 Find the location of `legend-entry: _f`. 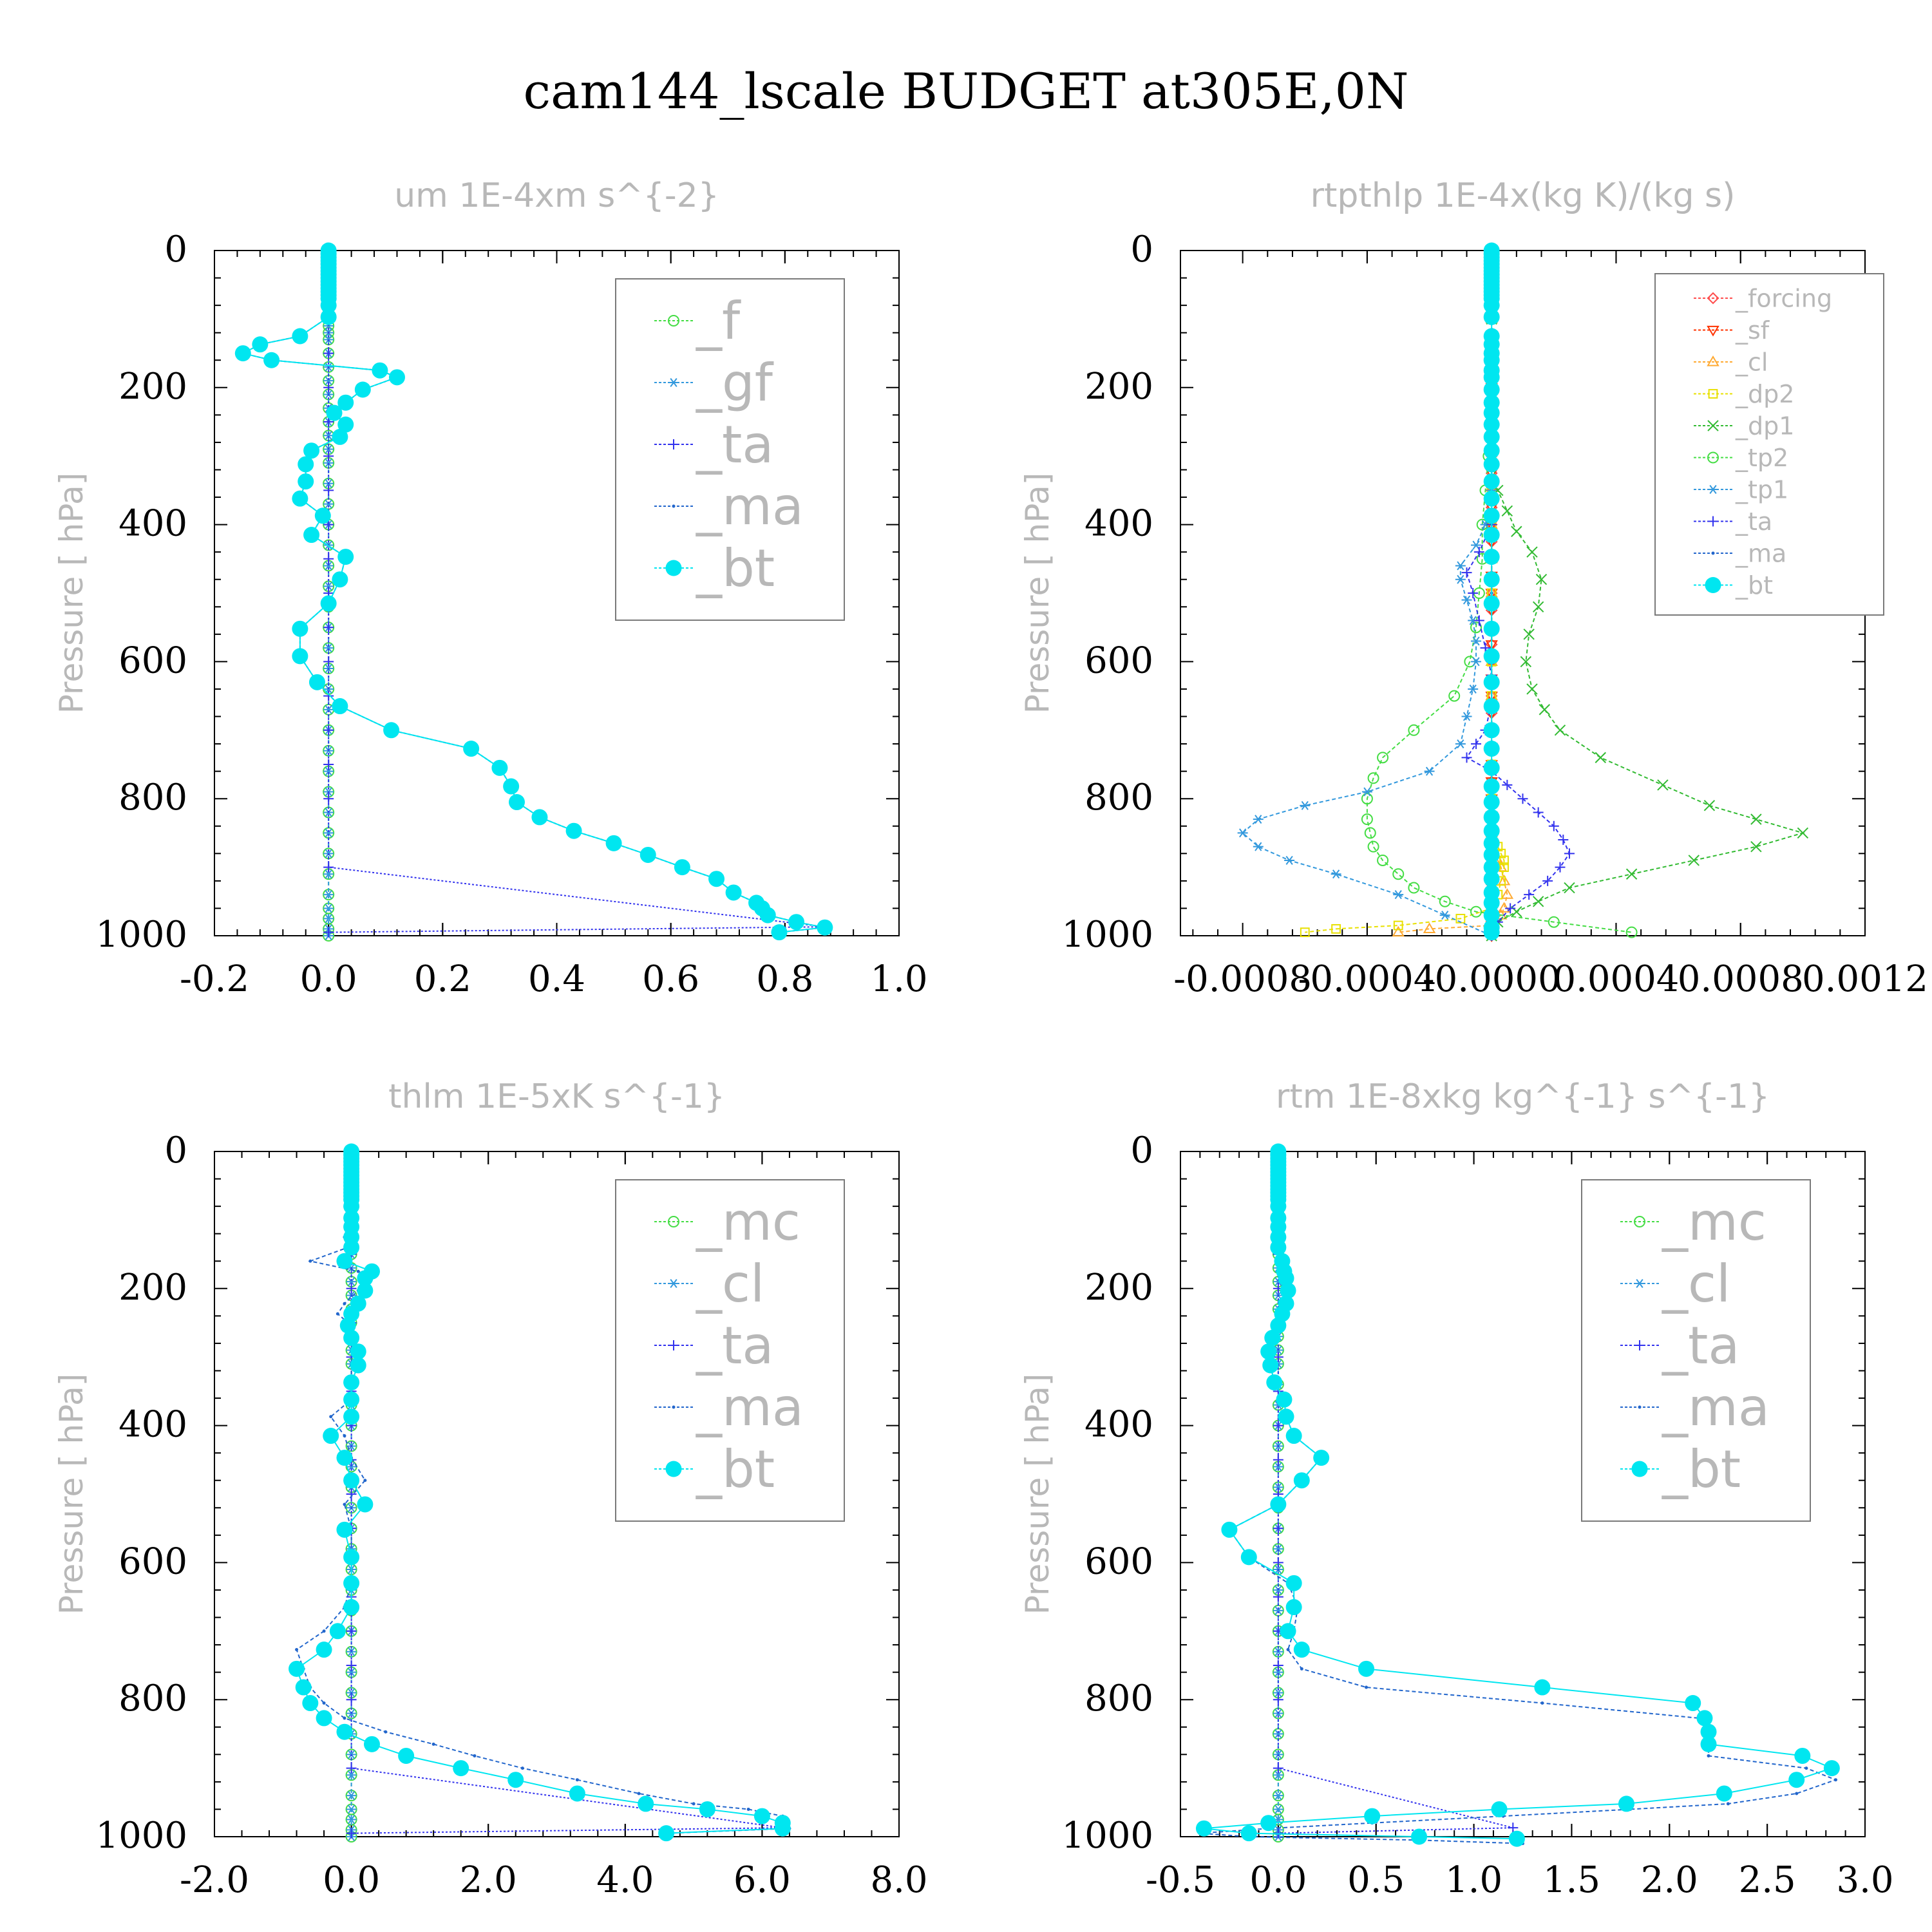

legend-entry: _f is located at coordinates (697, 321).